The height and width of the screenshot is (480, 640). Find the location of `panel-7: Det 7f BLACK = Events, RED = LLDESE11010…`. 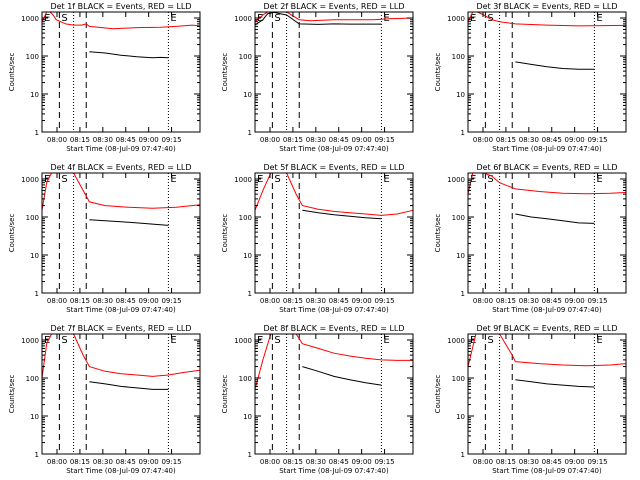

panel-7: Det 7f BLACK = Events, RED = LLDESE11010… is located at coordinates (104, 399).